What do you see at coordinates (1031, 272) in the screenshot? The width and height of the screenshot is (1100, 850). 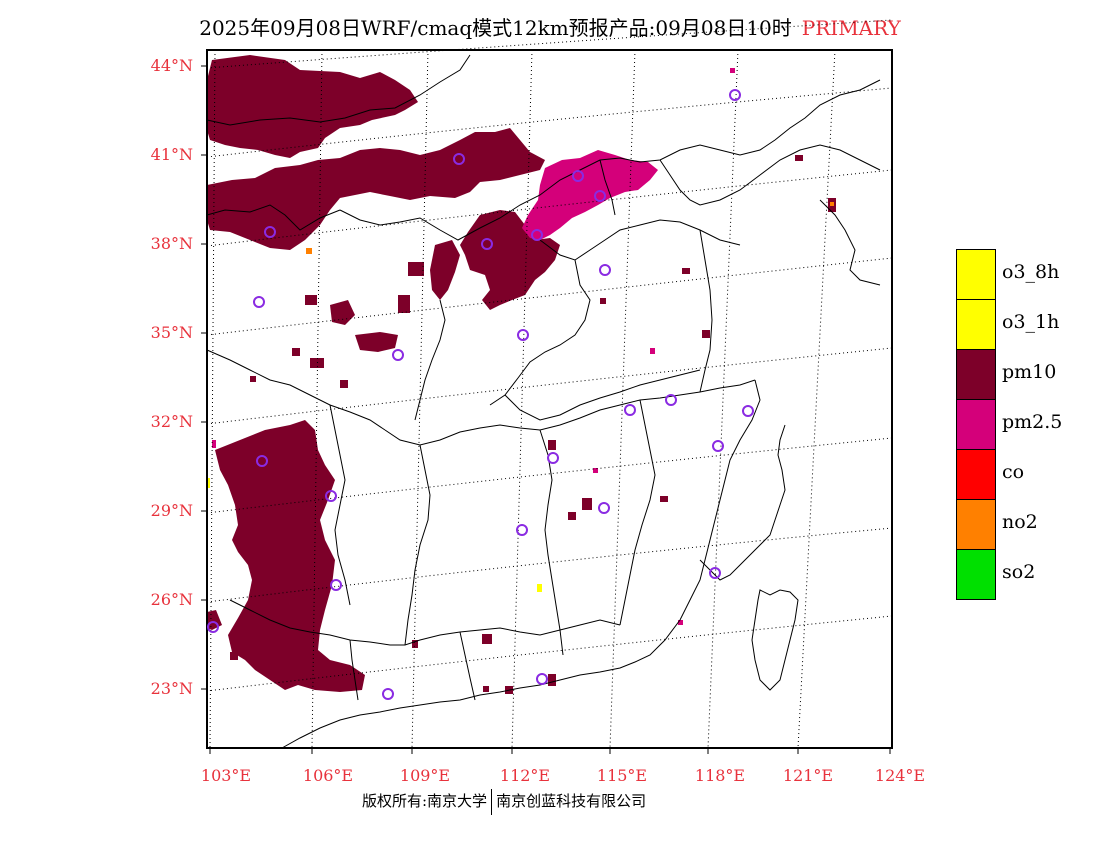 I see `legend-label: o3_8h` at bounding box center [1031, 272].